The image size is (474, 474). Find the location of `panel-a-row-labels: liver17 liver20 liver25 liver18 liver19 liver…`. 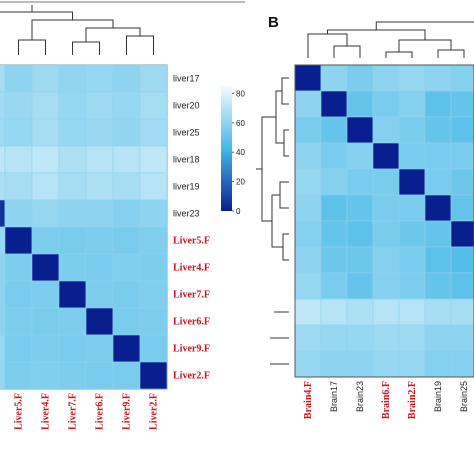

panel-a-row-labels: liver17 liver20 liver25 liver18 liver19 liver… is located at coordinates (191, 228).